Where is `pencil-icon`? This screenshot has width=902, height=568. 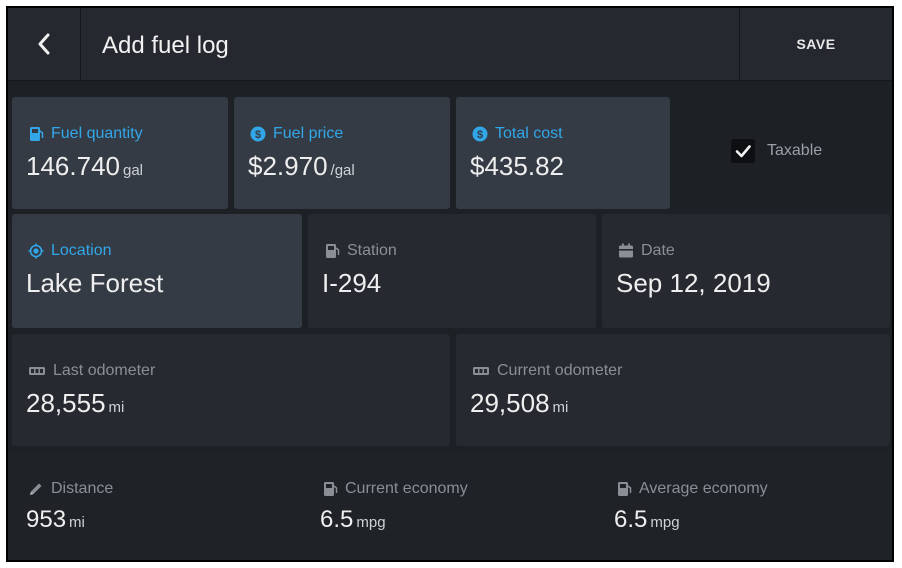 pencil-icon is located at coordinates (36, 489).